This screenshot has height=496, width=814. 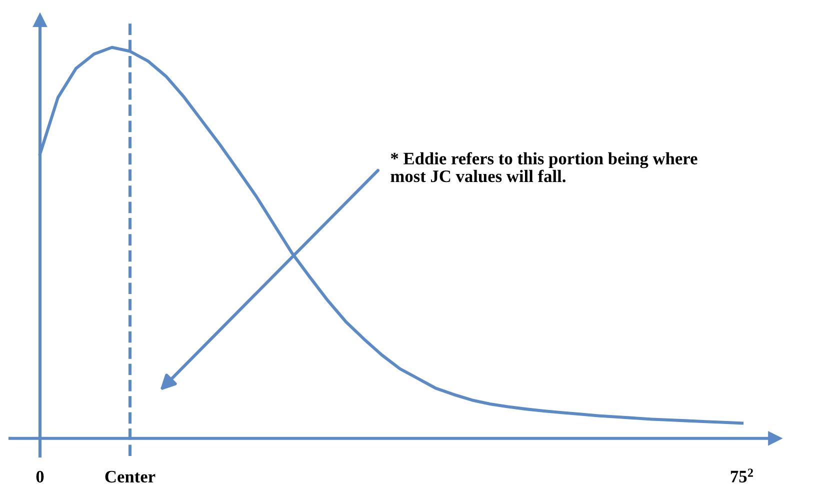 I want to click on x-tick-label: 0, so click(x=40, y=476).